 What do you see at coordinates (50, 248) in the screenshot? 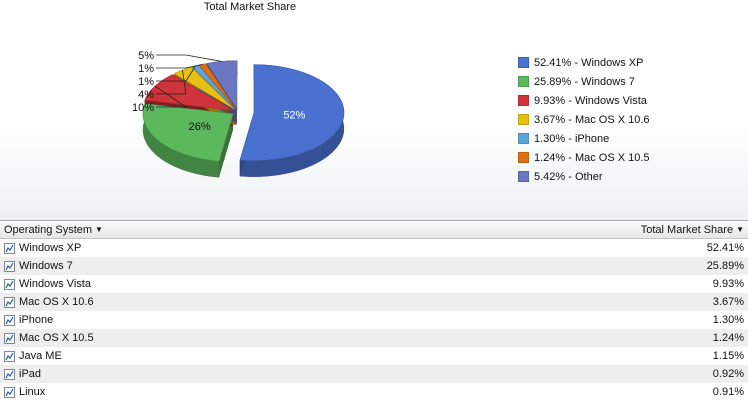
I see `os-name: Windows XP` at bounding box center [50, 248].